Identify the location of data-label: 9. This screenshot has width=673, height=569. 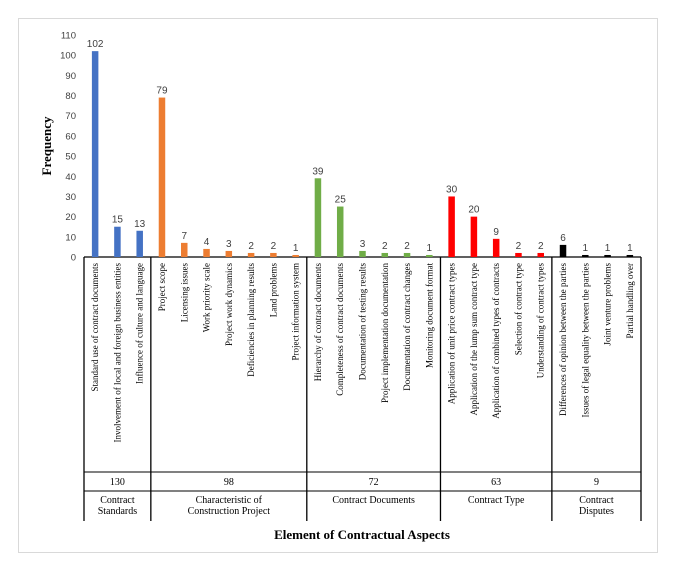
(496, 232).